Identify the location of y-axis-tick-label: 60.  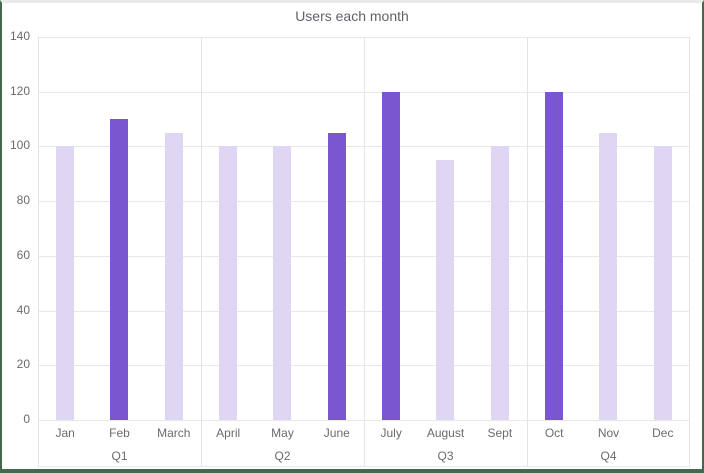
(23, 254).